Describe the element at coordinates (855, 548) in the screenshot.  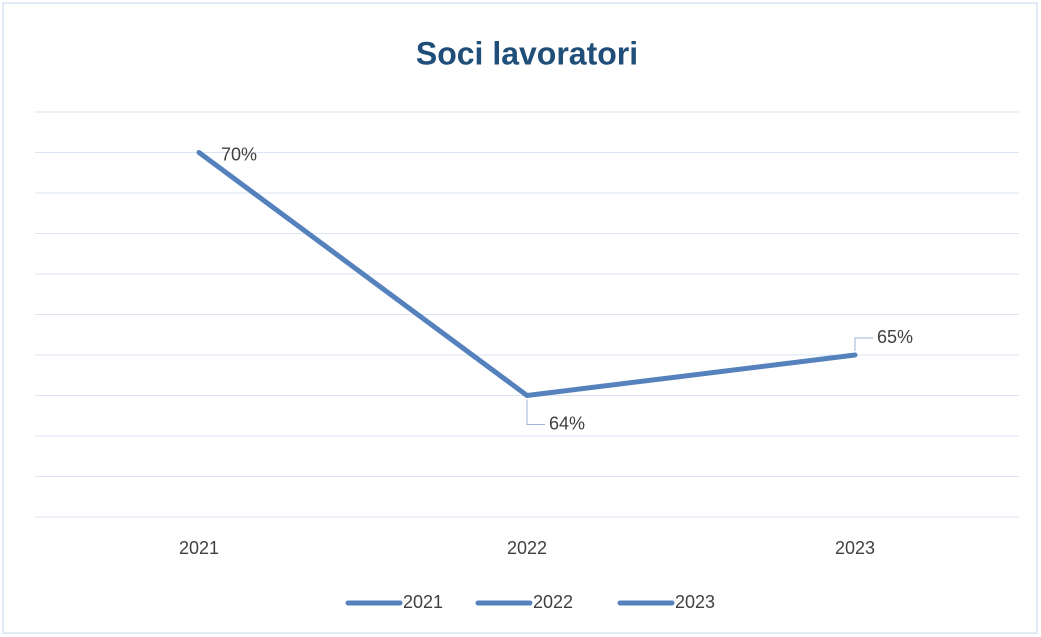
I see `x-tick-label: 2023` at that location.